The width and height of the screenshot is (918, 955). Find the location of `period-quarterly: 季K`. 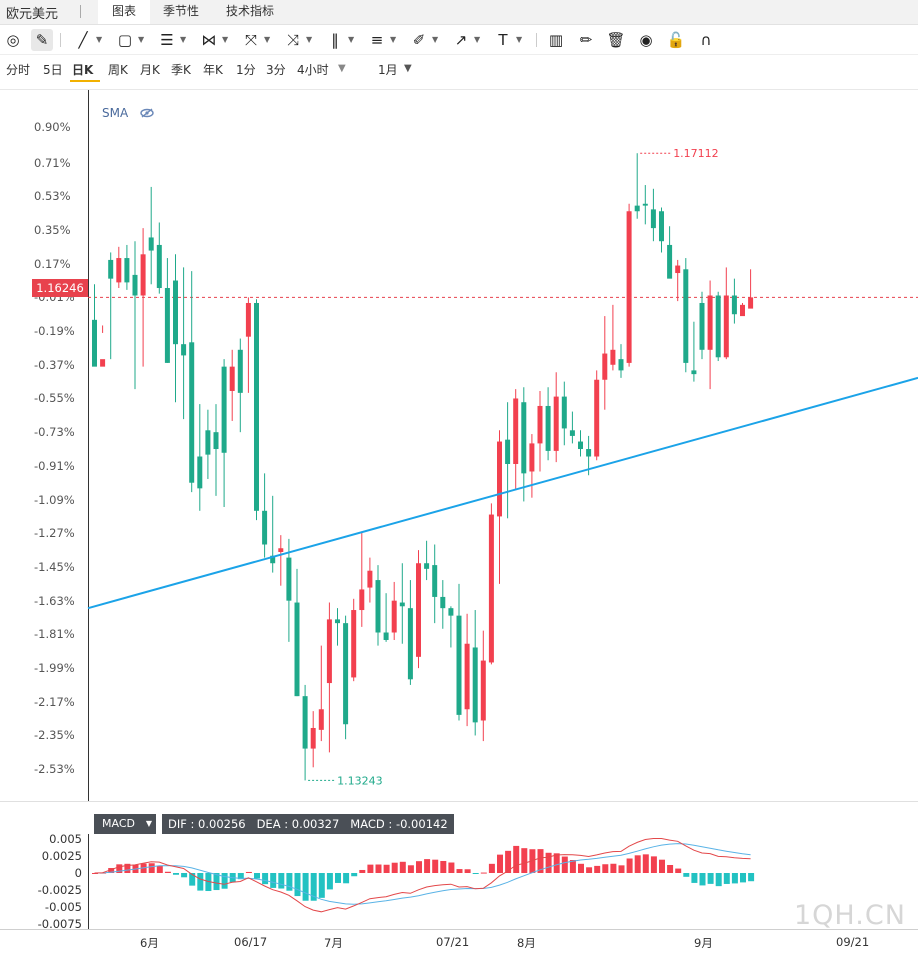

period-quarterly: 季K is located at coordinates (181, 70).